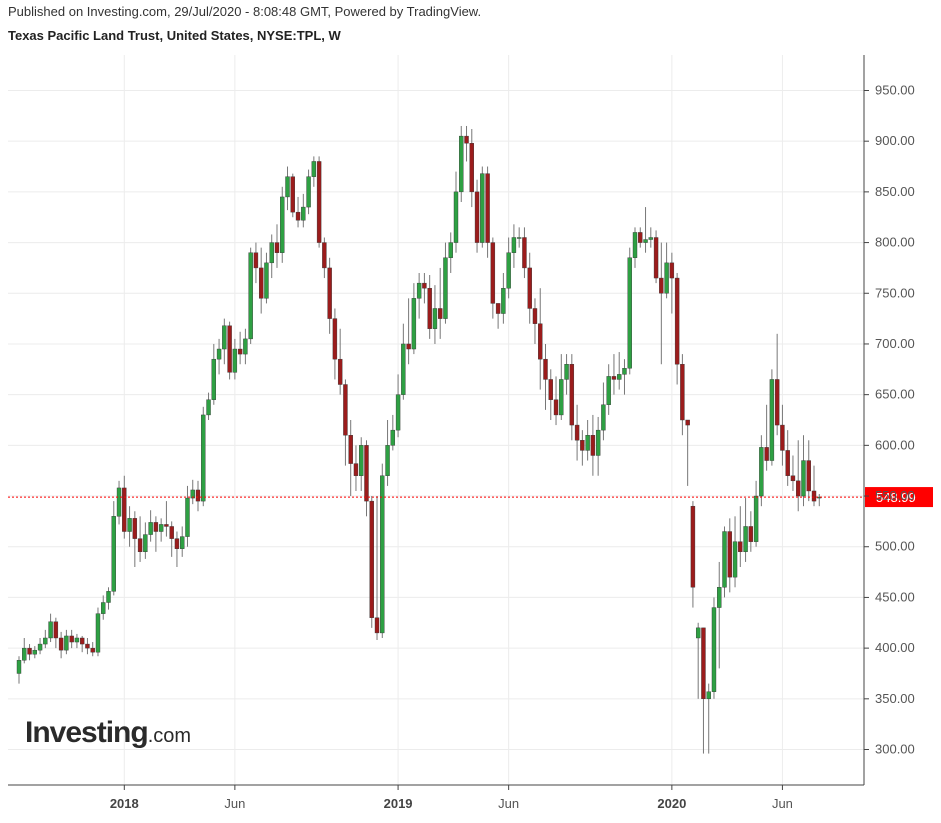  Describe the element at coordinates (895, 292) in the screenshot. I see `y-tick-label: 750.00` at that location.